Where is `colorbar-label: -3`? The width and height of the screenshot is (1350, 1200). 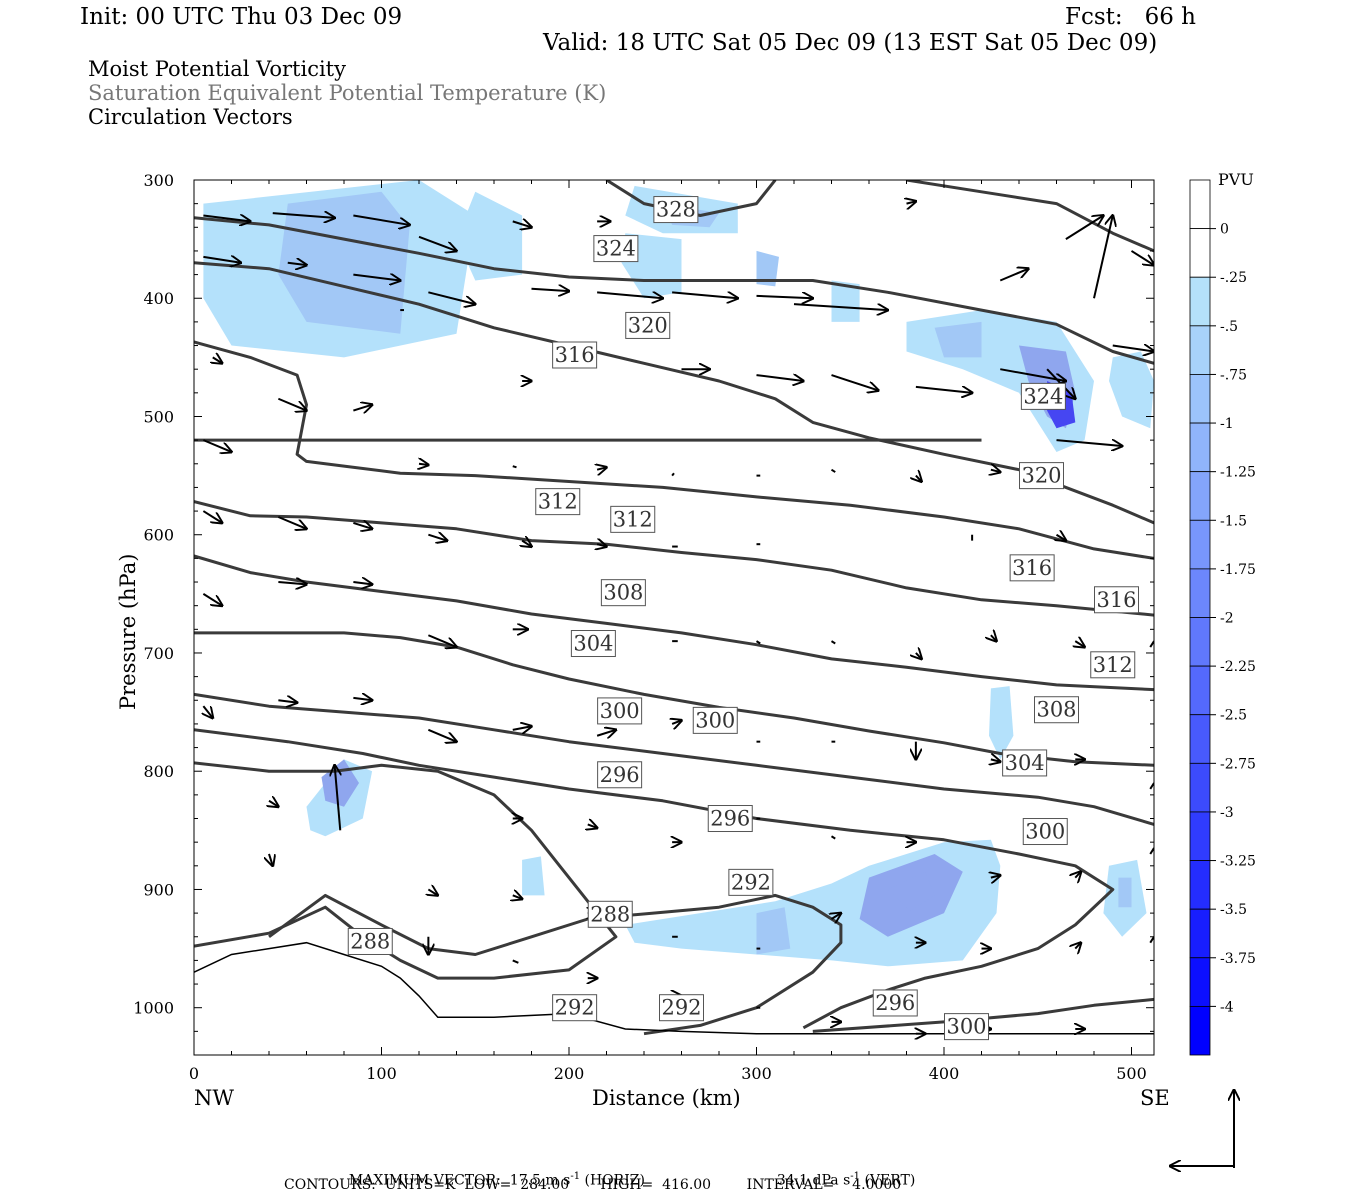 colorbar-label: -3 is located at coordinates (1227, 813).